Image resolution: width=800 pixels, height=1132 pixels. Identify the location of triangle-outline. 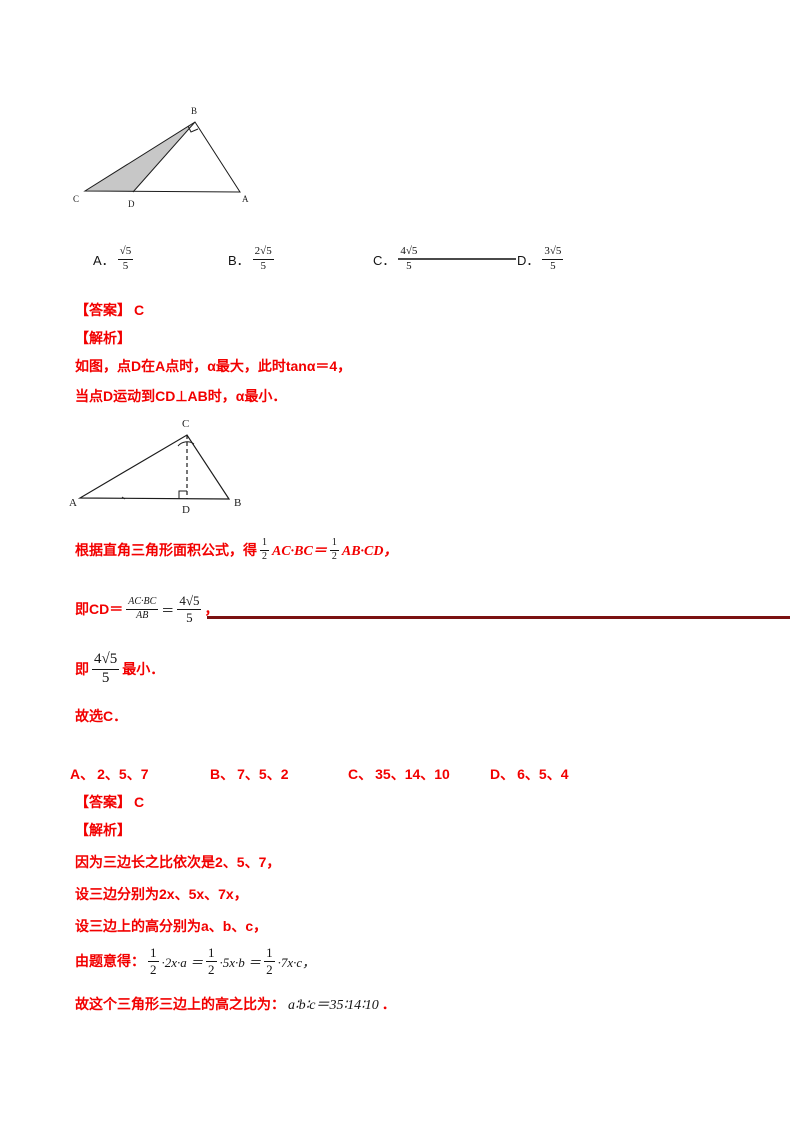
(162, 157).